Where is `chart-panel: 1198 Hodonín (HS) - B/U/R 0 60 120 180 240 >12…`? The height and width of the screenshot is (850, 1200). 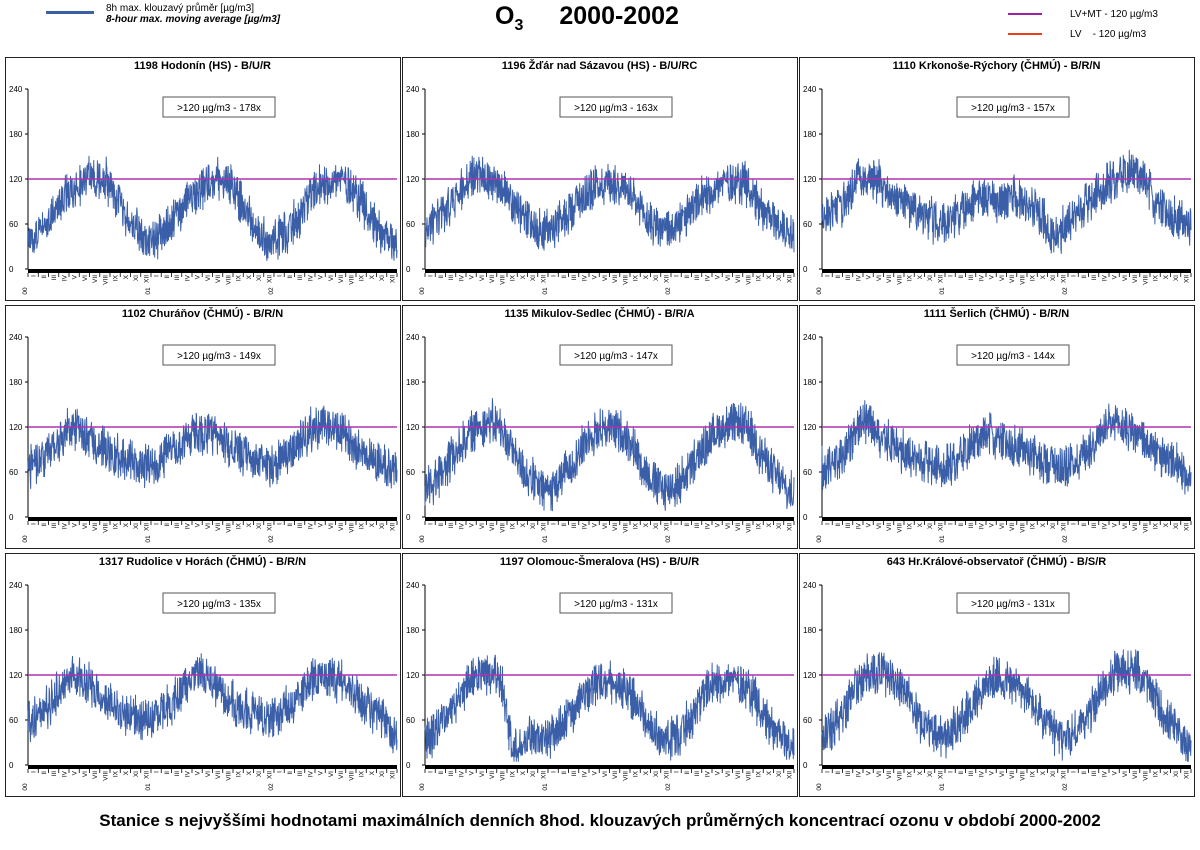 chart-panel: 1198 Hodonín (HS) - B/U/R 0 60 120 180 240 >12… is located at coordinates (203, 179).